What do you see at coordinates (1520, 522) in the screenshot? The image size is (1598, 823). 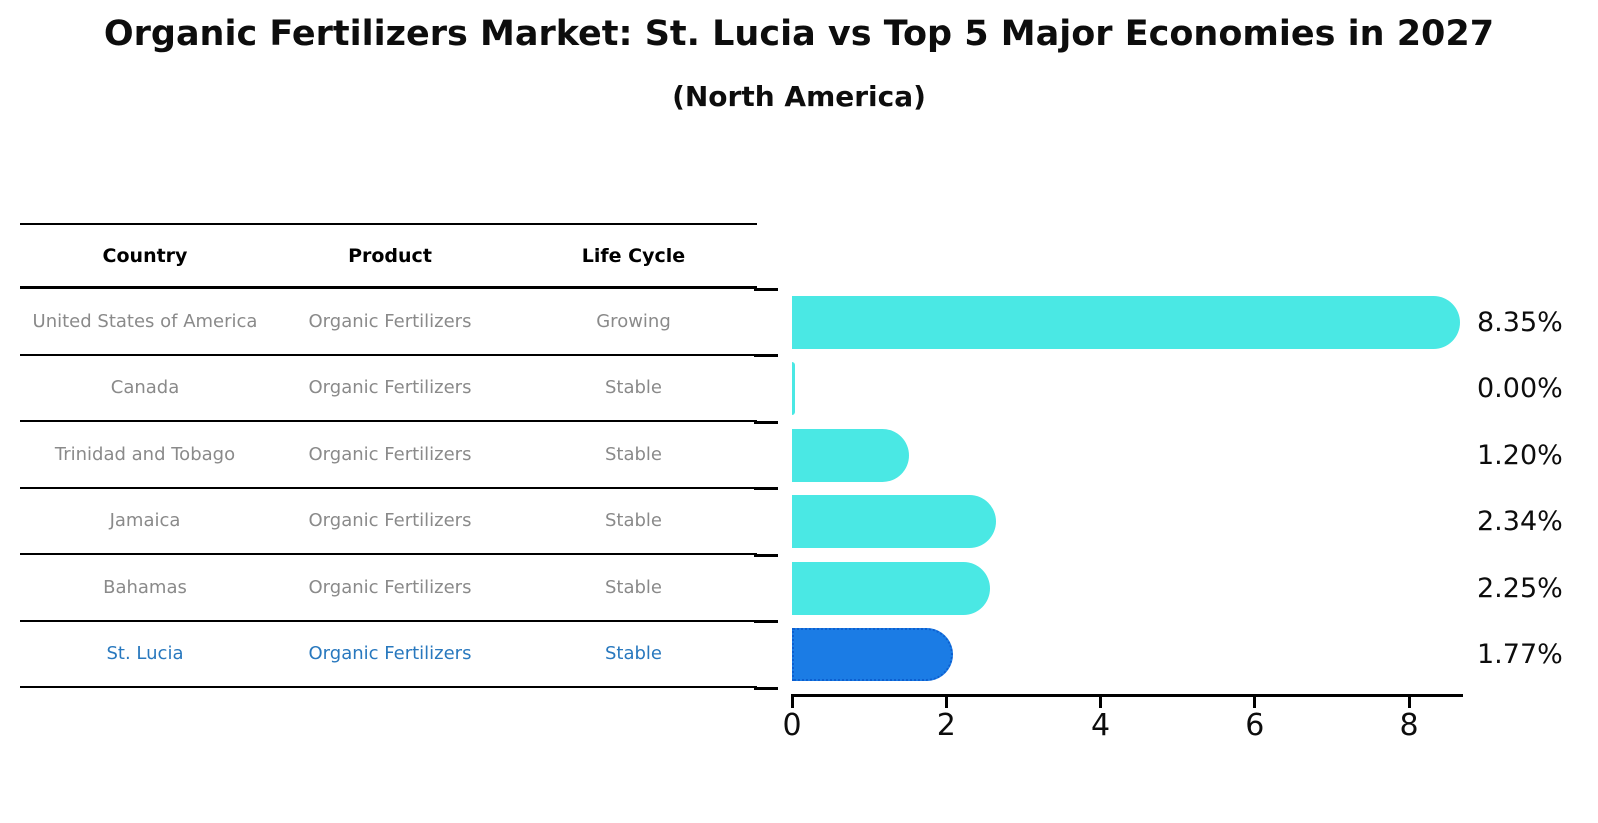 I see `bar-value-label: 2.34%` at bounding box center [1520, 522].